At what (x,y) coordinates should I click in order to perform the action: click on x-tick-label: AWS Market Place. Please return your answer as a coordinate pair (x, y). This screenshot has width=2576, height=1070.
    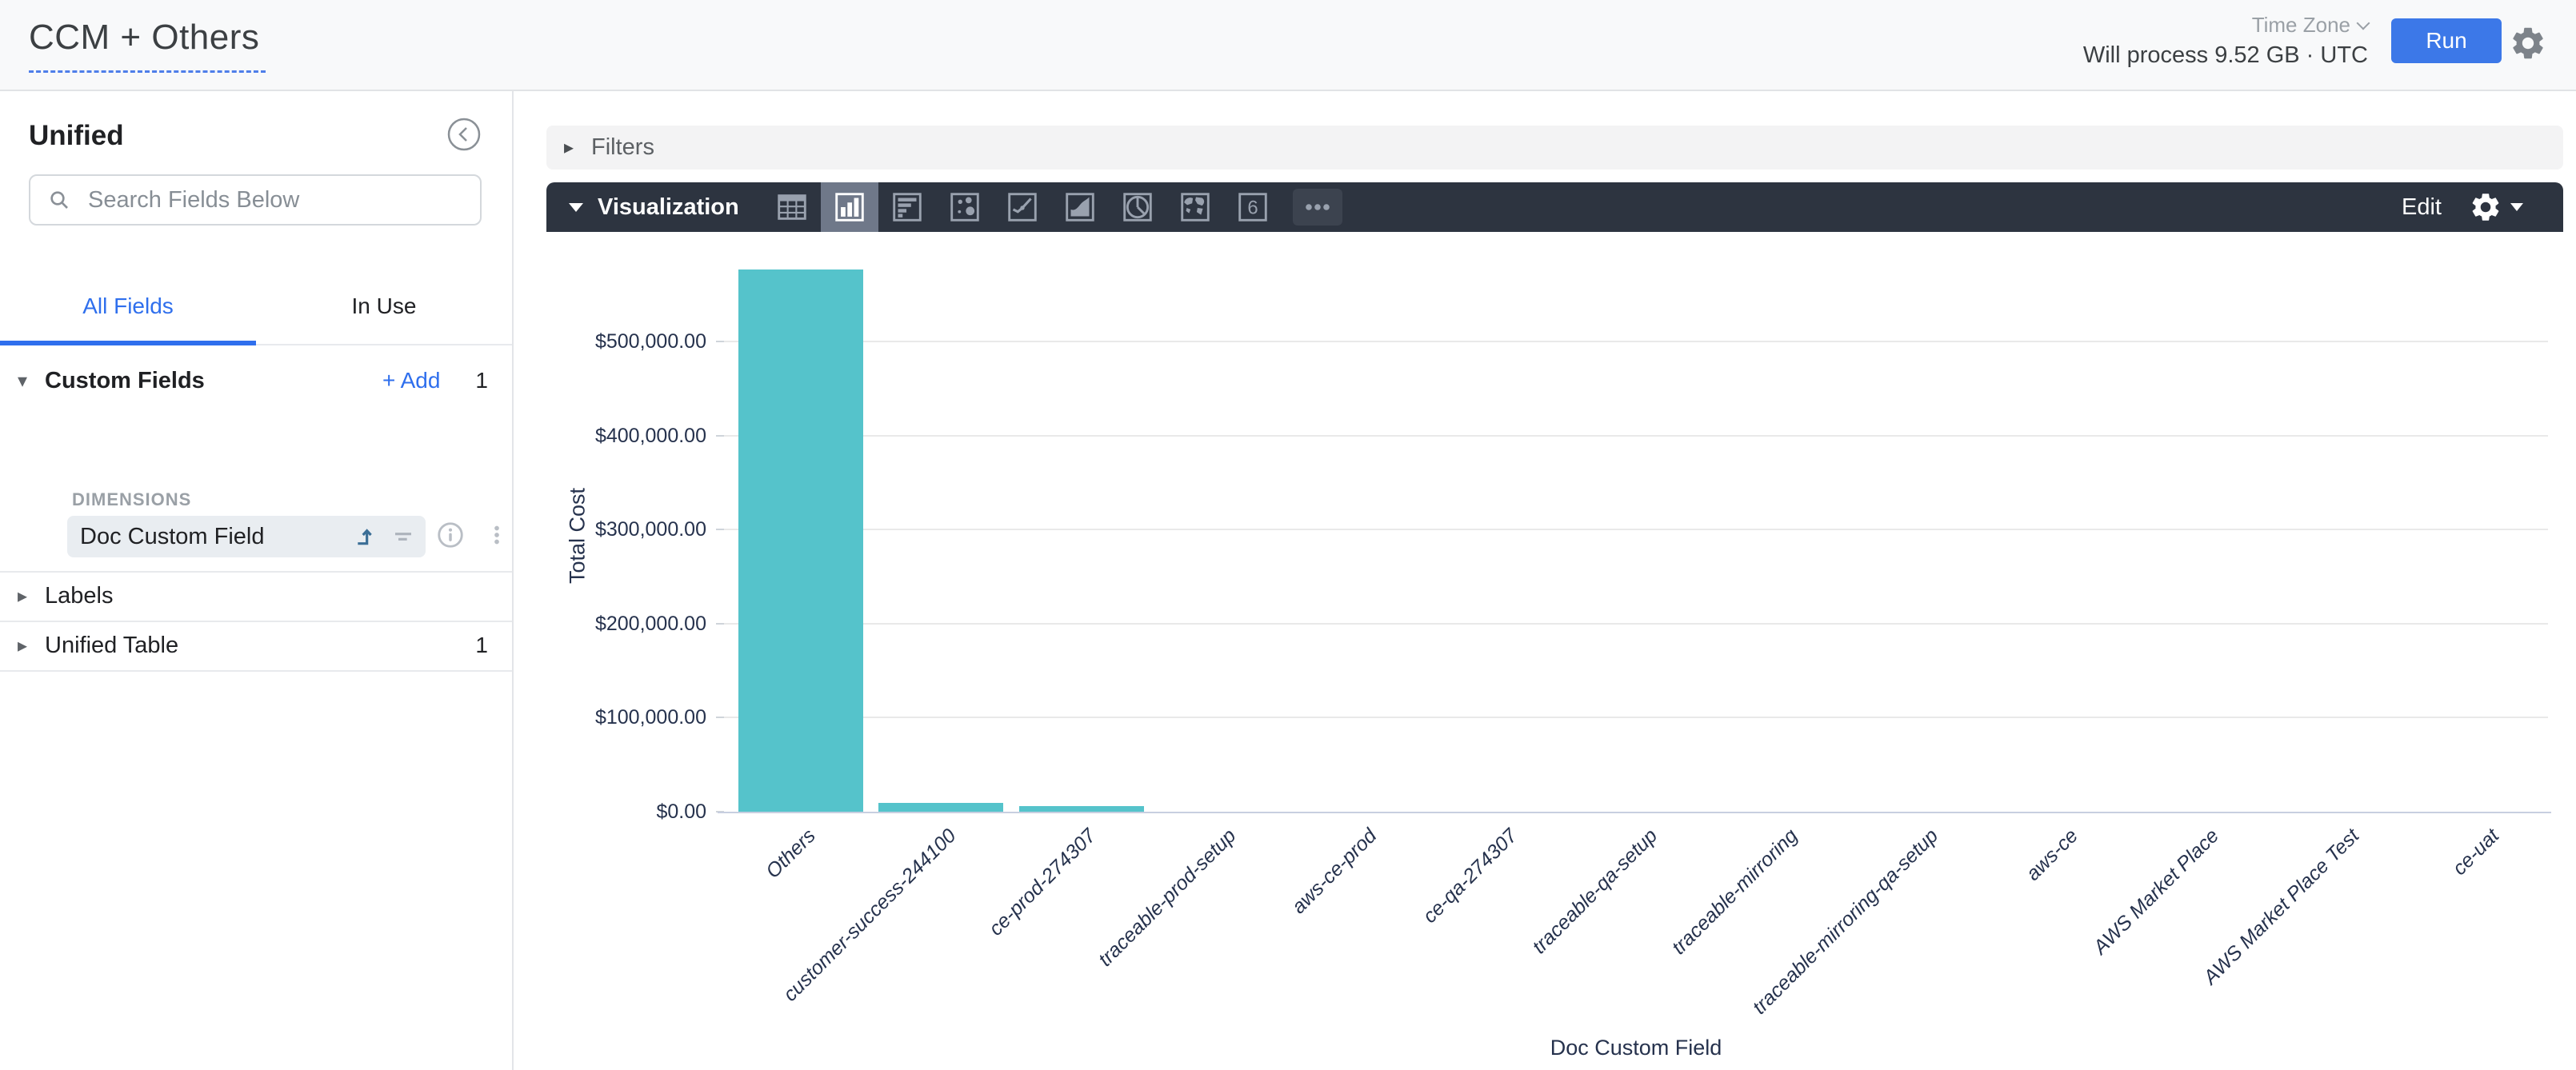
    Looking at the image, I should click on (2155, 891).